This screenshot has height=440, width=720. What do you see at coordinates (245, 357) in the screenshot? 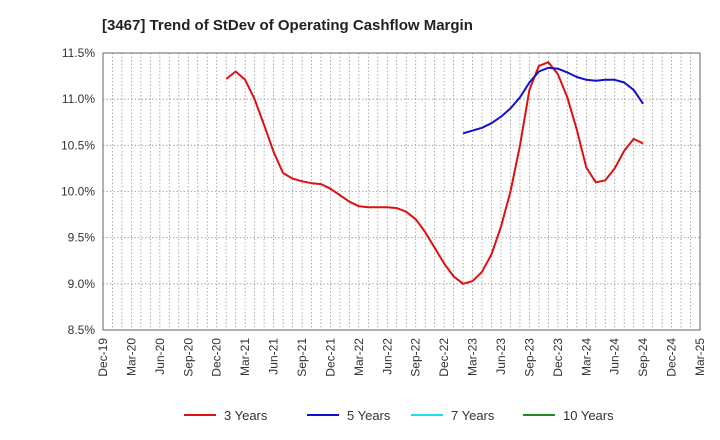
I see `x-tick-label: Mar-21` at bounding box center [245, 357].